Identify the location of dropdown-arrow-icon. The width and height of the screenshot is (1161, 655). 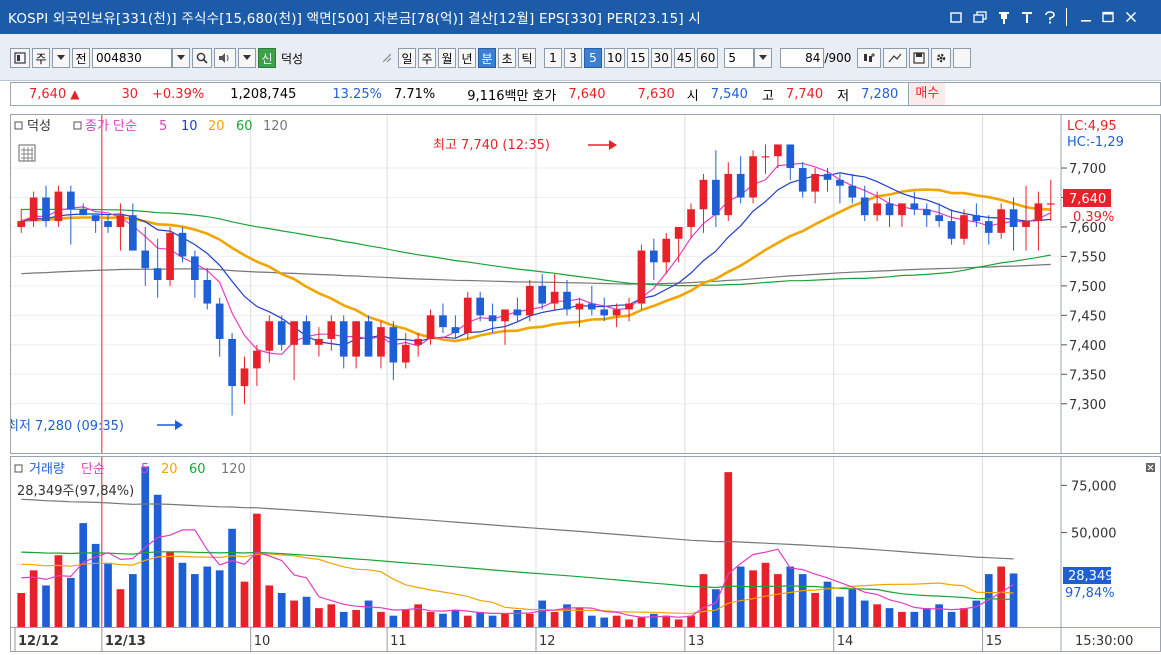
(61, 58).